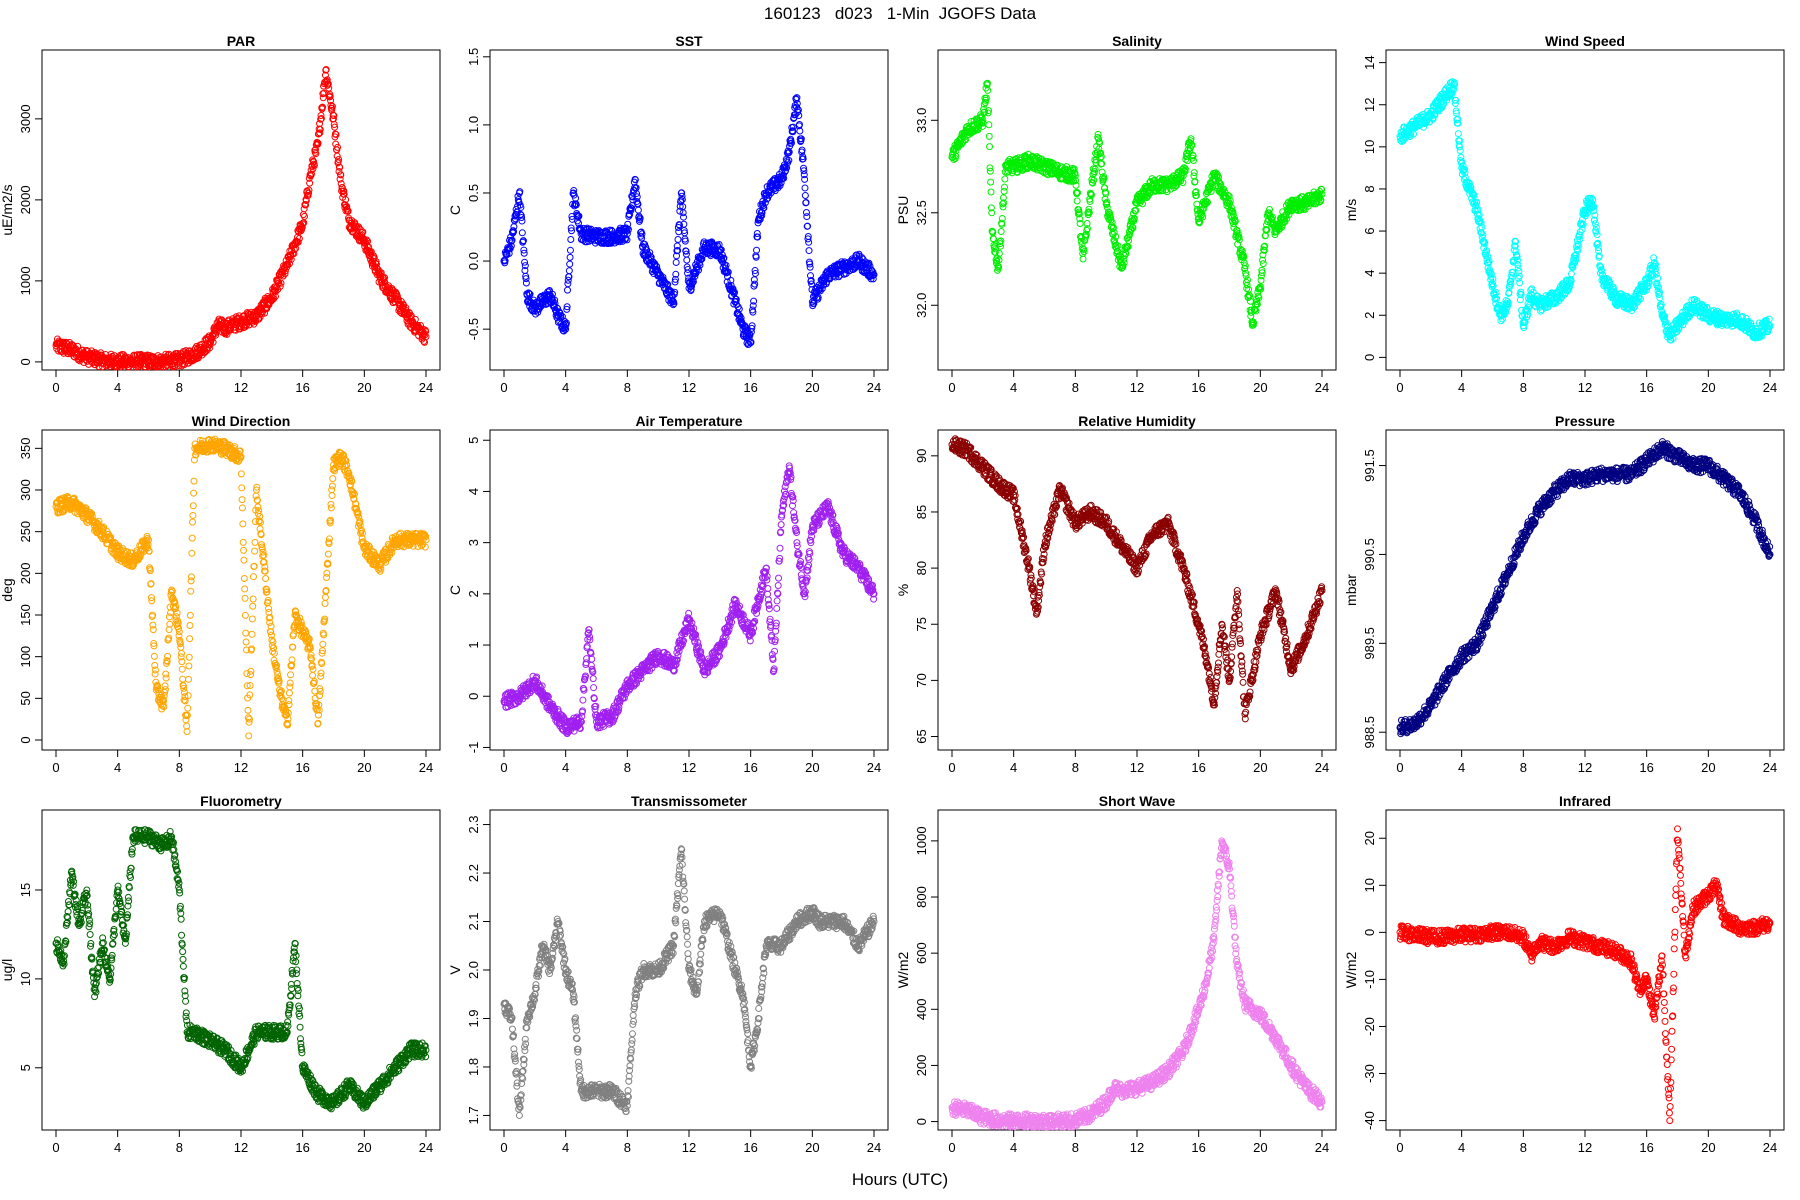  What do you see at coordinates (1369, 315) in the screenshot?
I see `y-tick-label: 2` at bounding box center [1369, 315].